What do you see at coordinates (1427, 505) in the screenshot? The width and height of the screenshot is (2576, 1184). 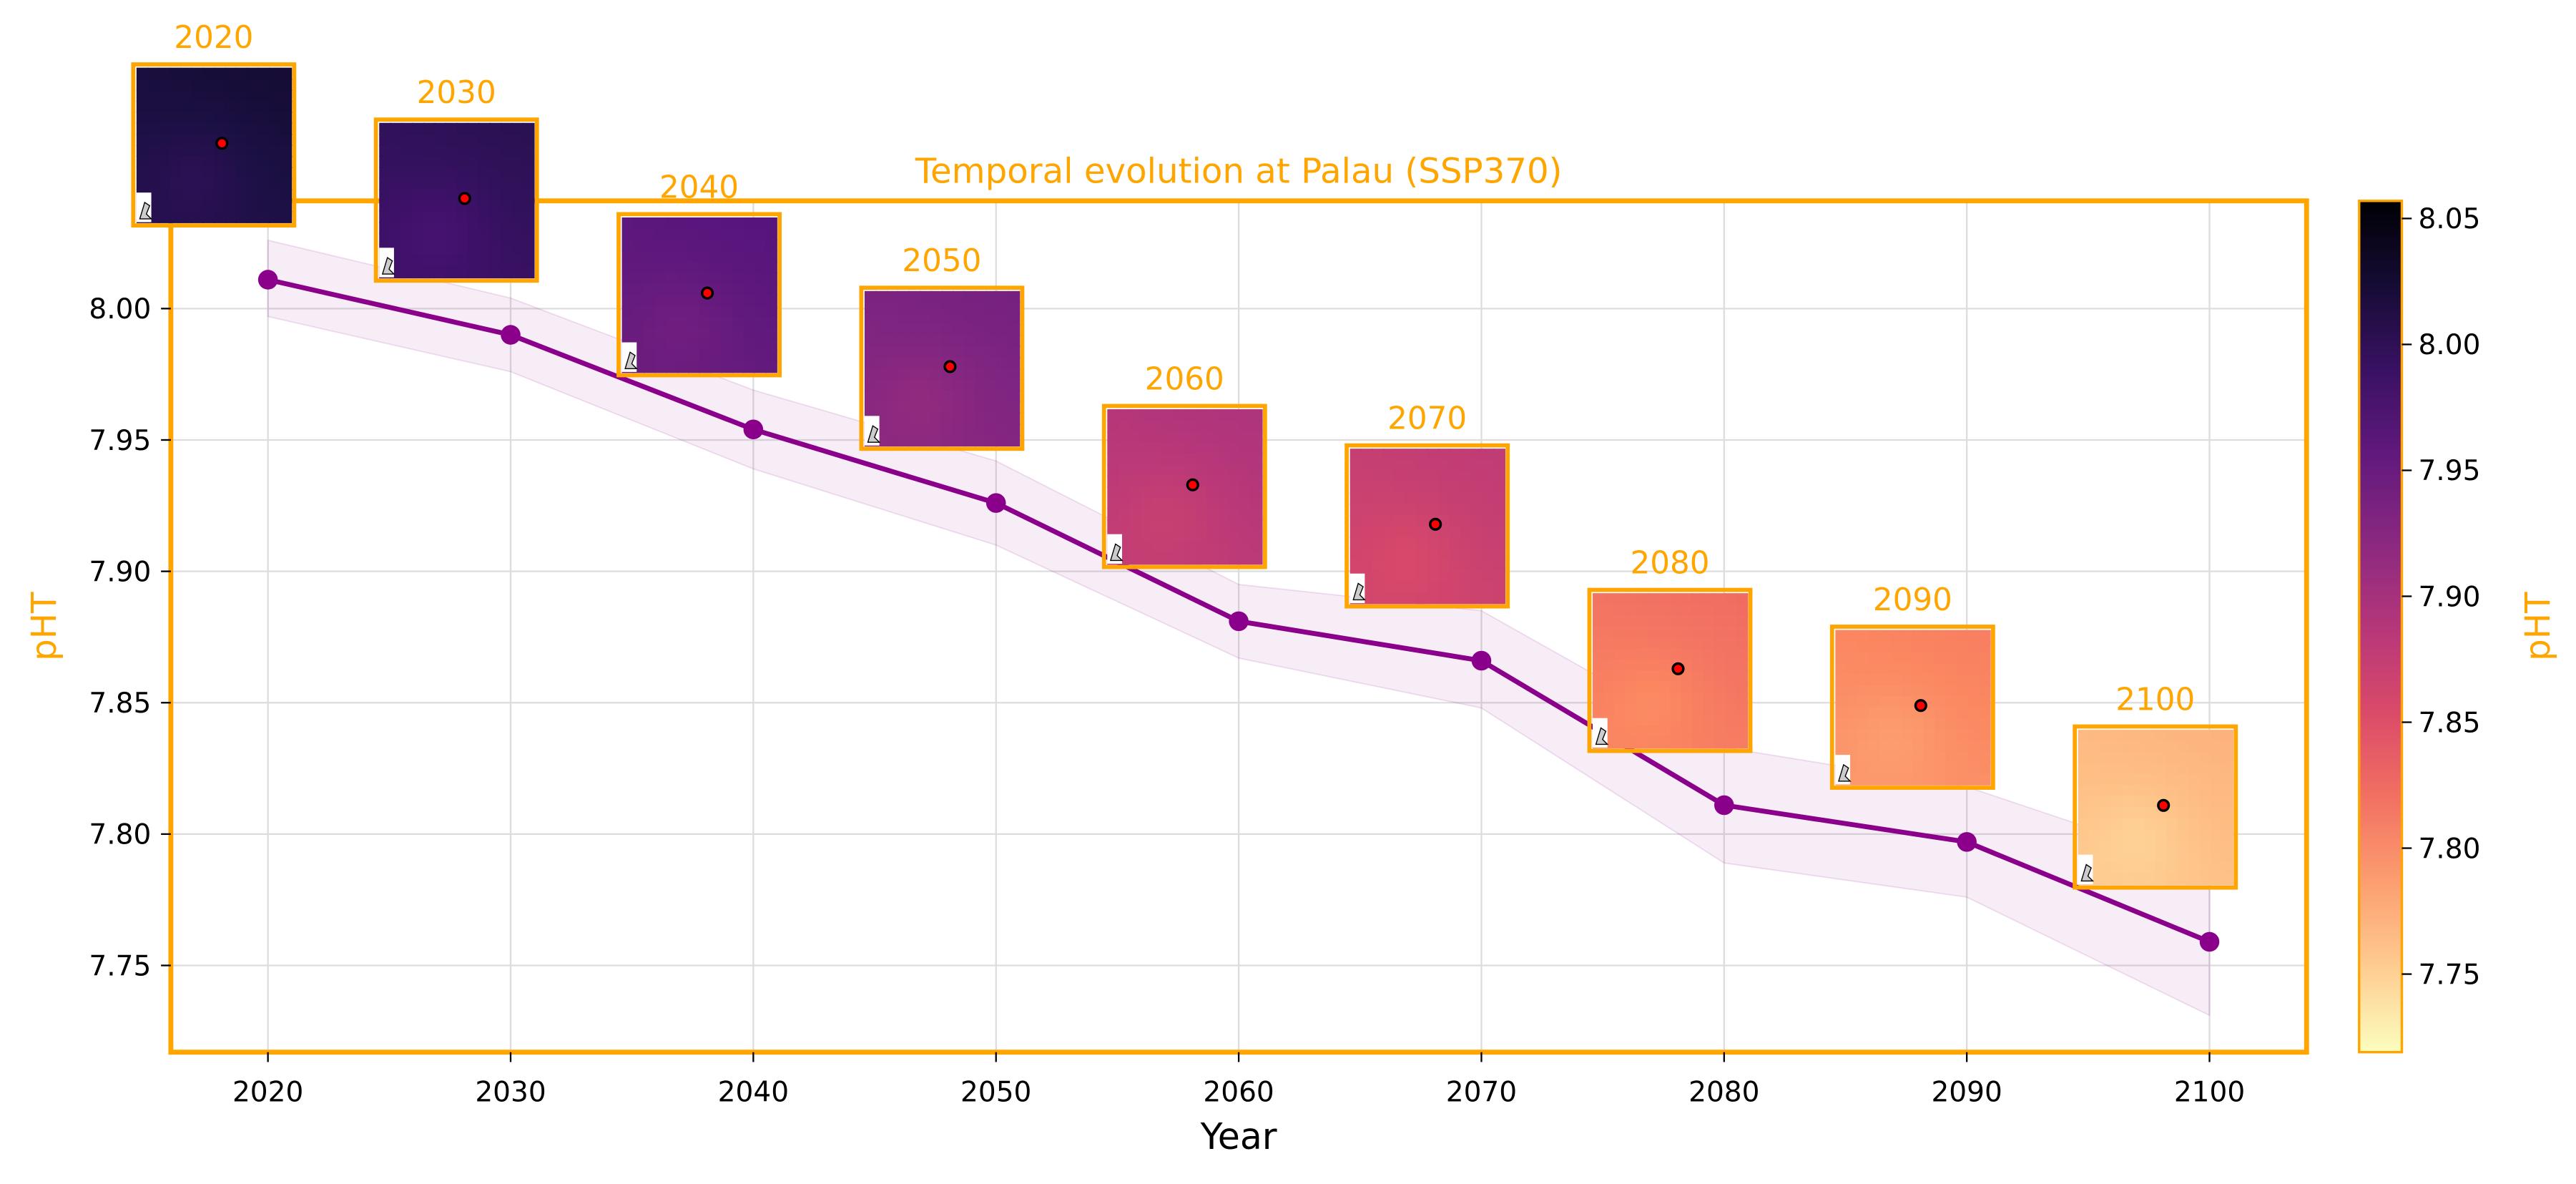 I see `map-inset: 2070` at bounding box center [1427, 505].